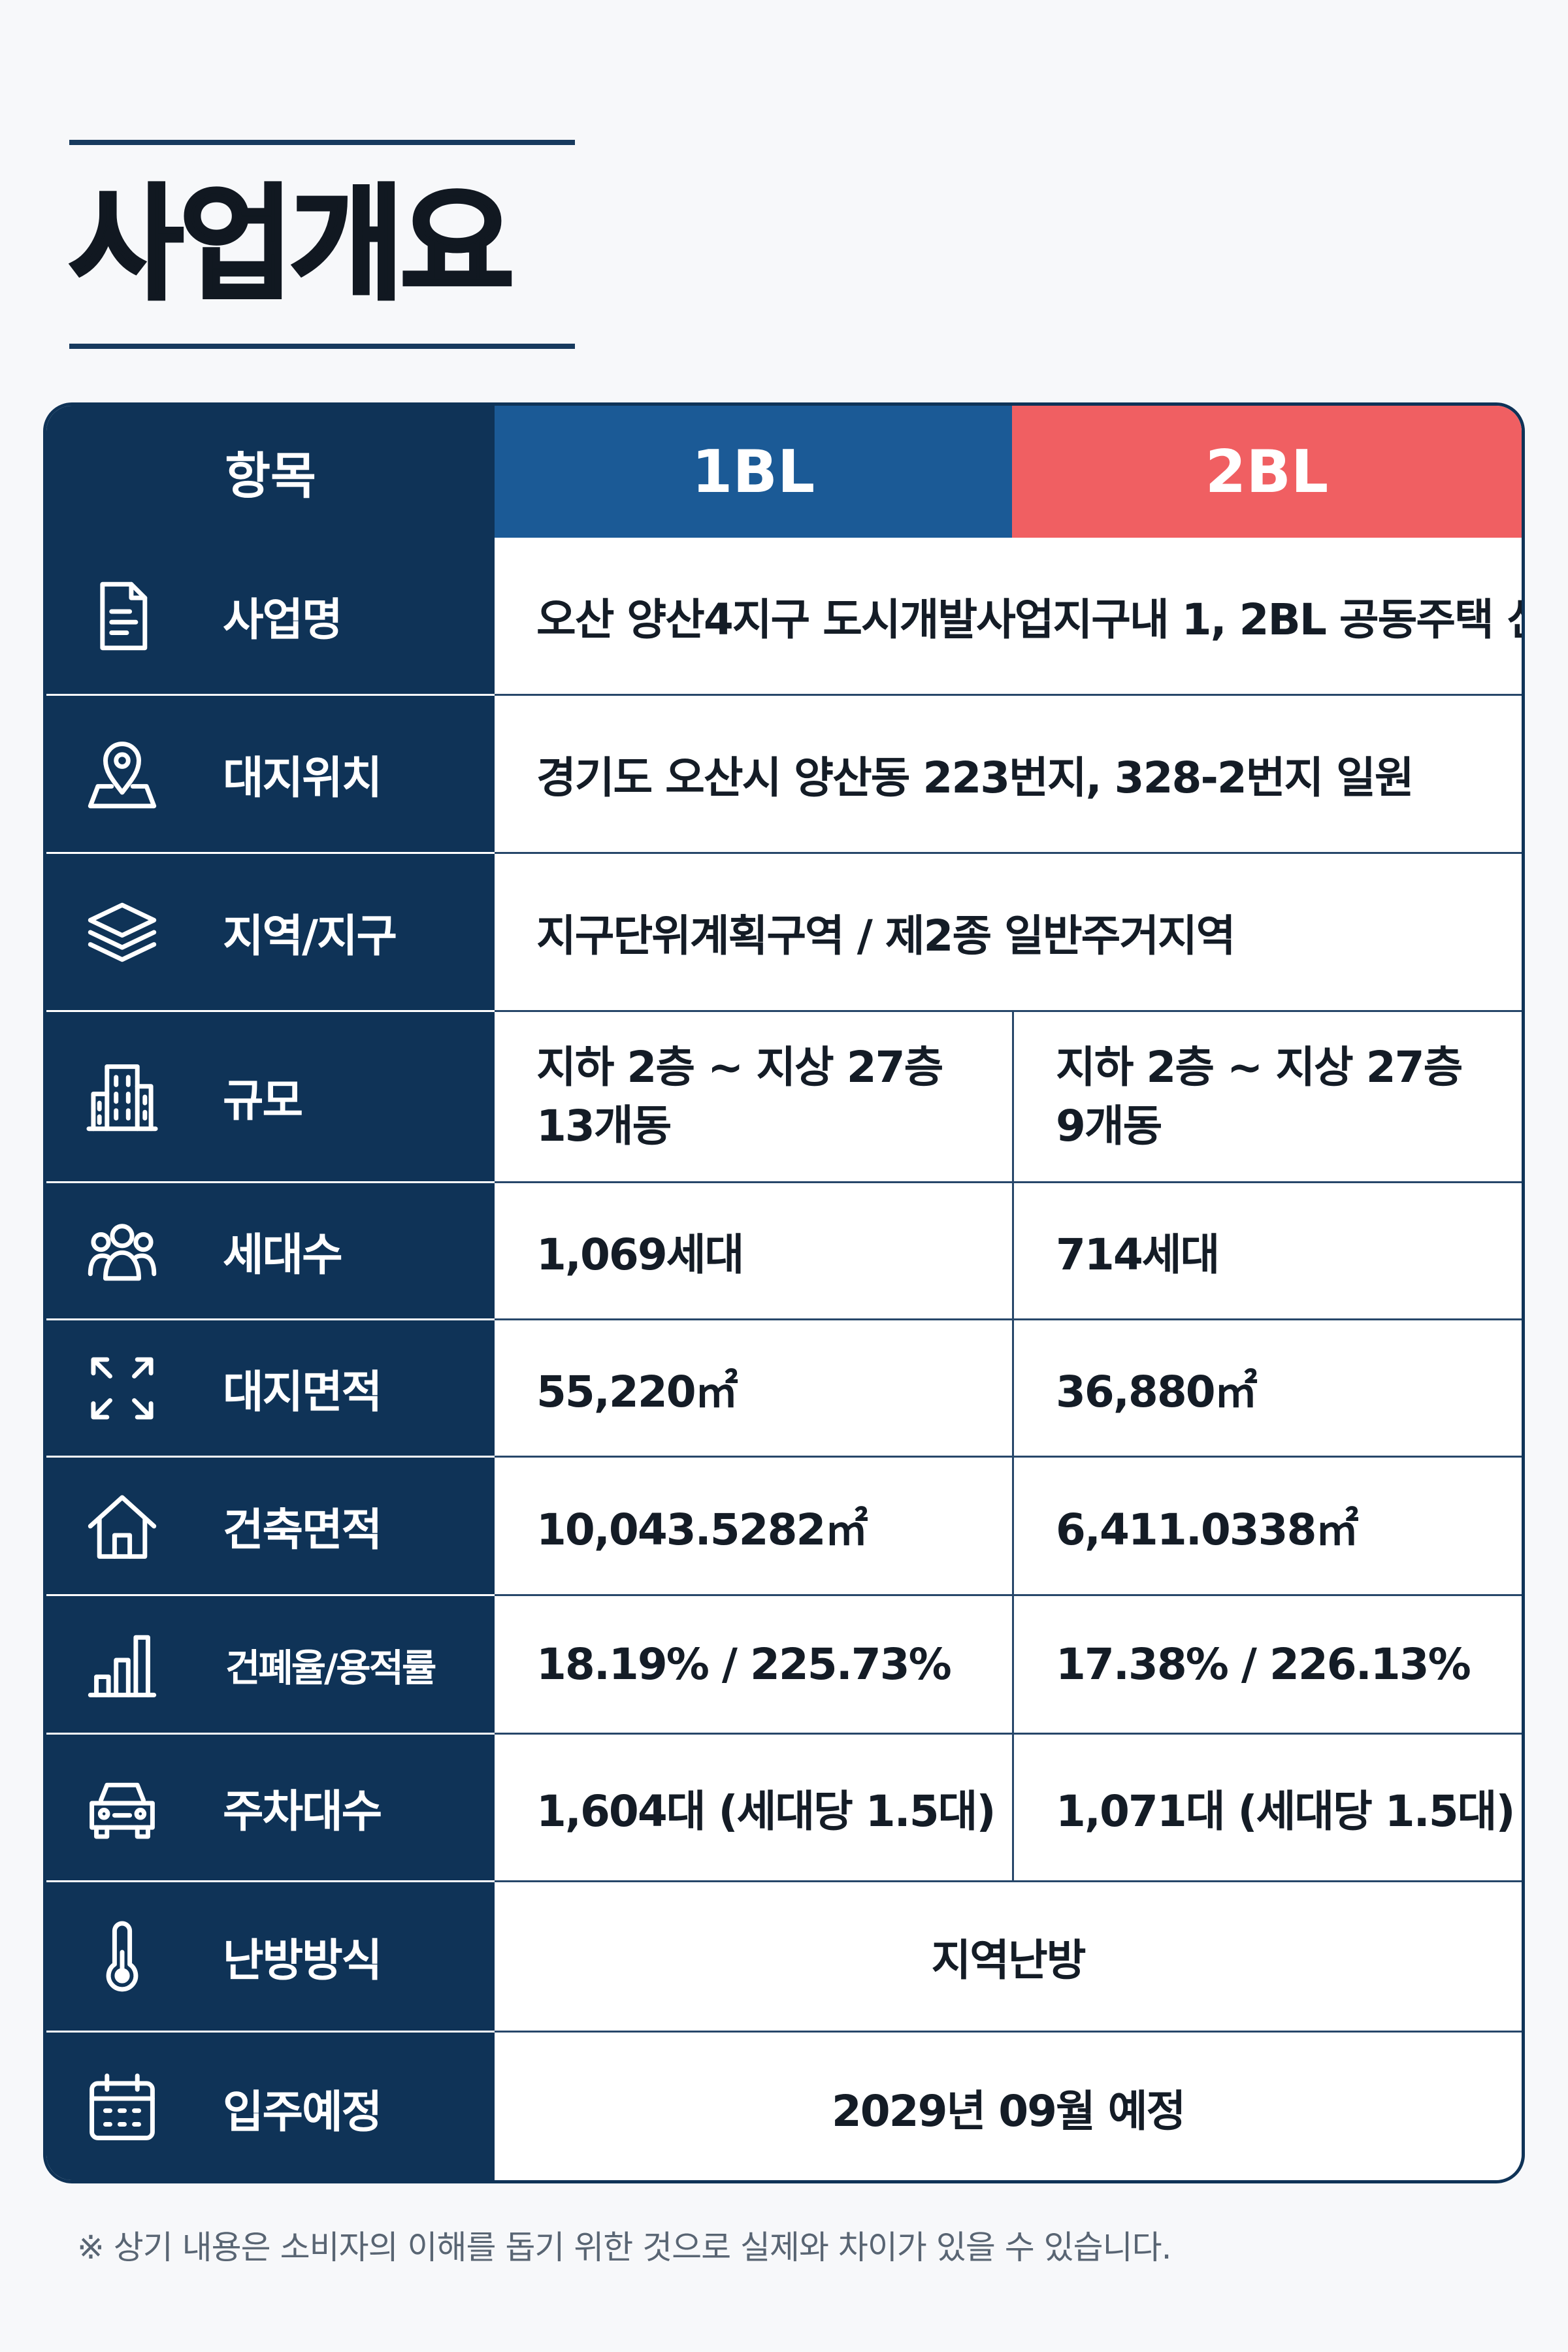 The height and width of the screenshot is (2352, 1568). I want to click on title-bottom-rule, so click(322, 346).